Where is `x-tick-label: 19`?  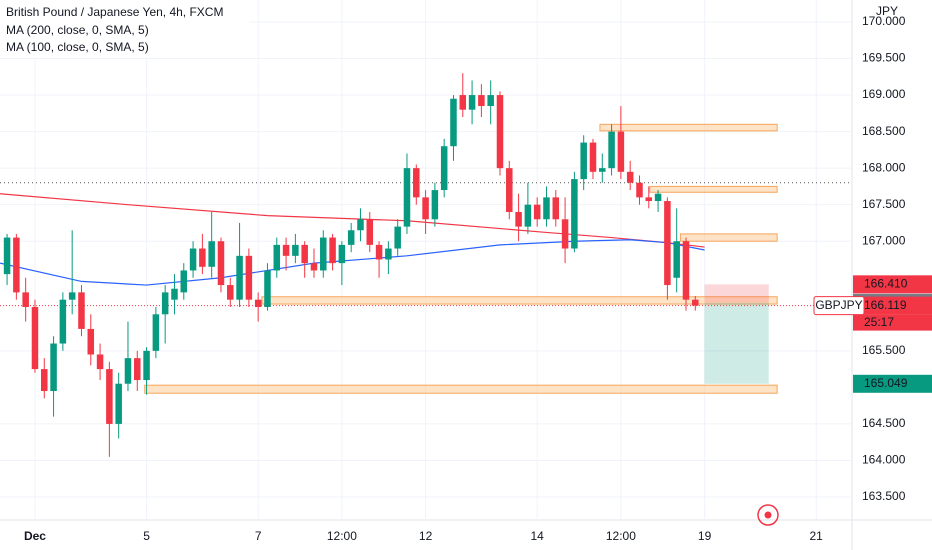
x-tick-label: 19 is located at coordinates (705, 536).